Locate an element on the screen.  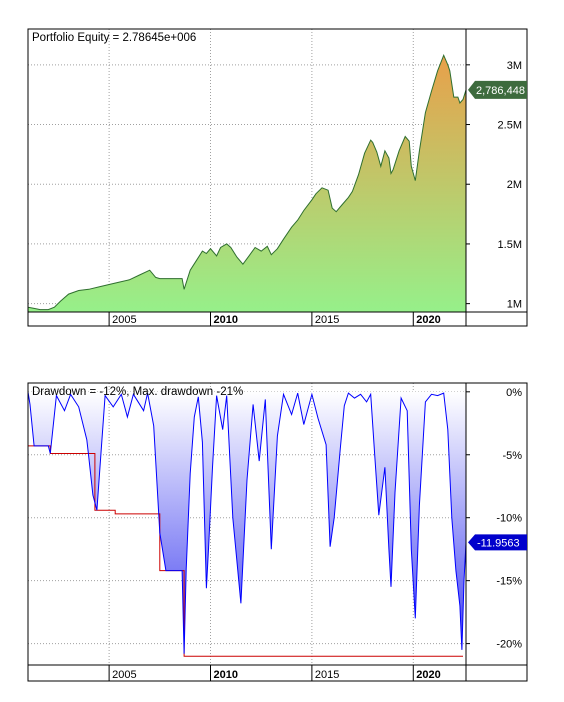
drawdown-last-value-label: -11.9563 is located at coordinates (498, 543).